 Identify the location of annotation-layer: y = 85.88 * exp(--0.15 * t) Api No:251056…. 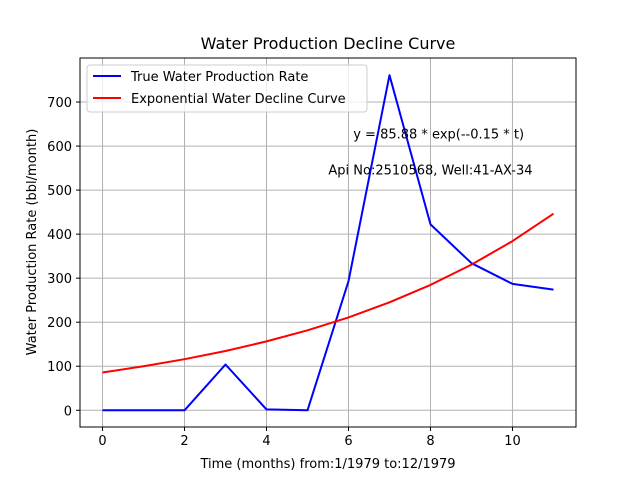
(430, 153).